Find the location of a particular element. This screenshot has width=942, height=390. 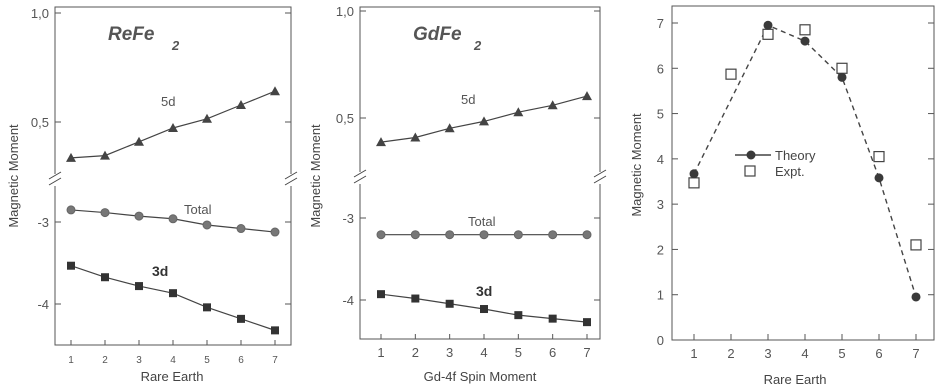

panel-1-label-3d: 3d is located at coordinates (160, 271).